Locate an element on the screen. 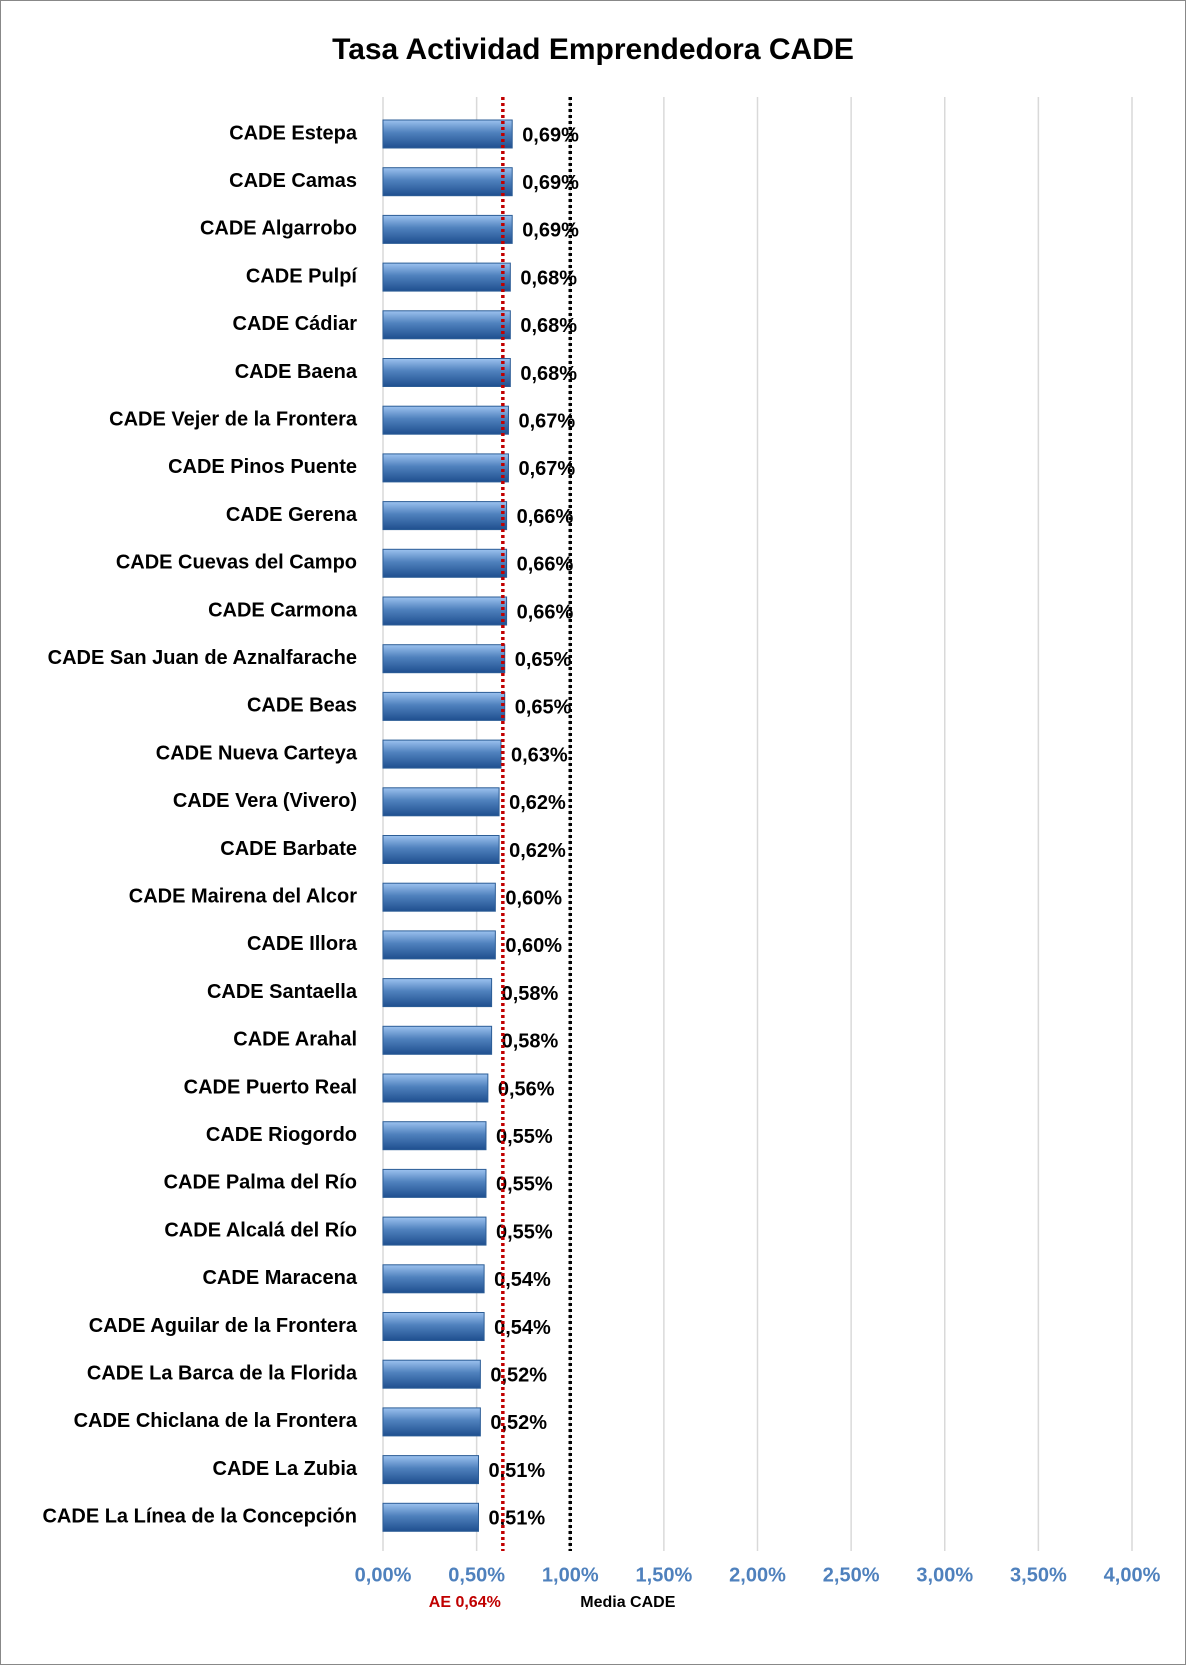 Image resolution: width=1186 pixels, height=1665 pixels. category-label: CADE Puerto Real is located at coordinates (270, 1087).